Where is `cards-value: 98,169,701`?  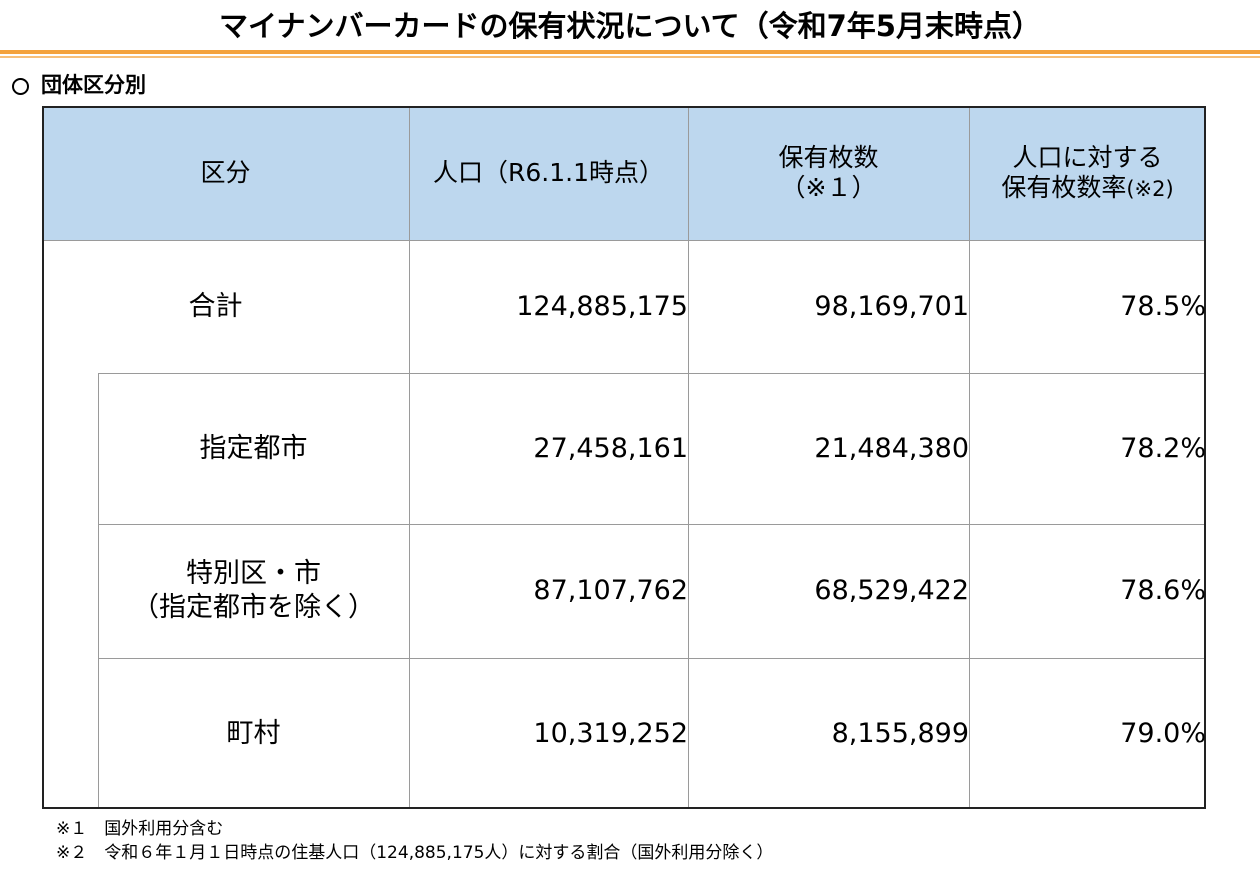 cards-value: 98,169,701 is located at coordinates (891, 306).